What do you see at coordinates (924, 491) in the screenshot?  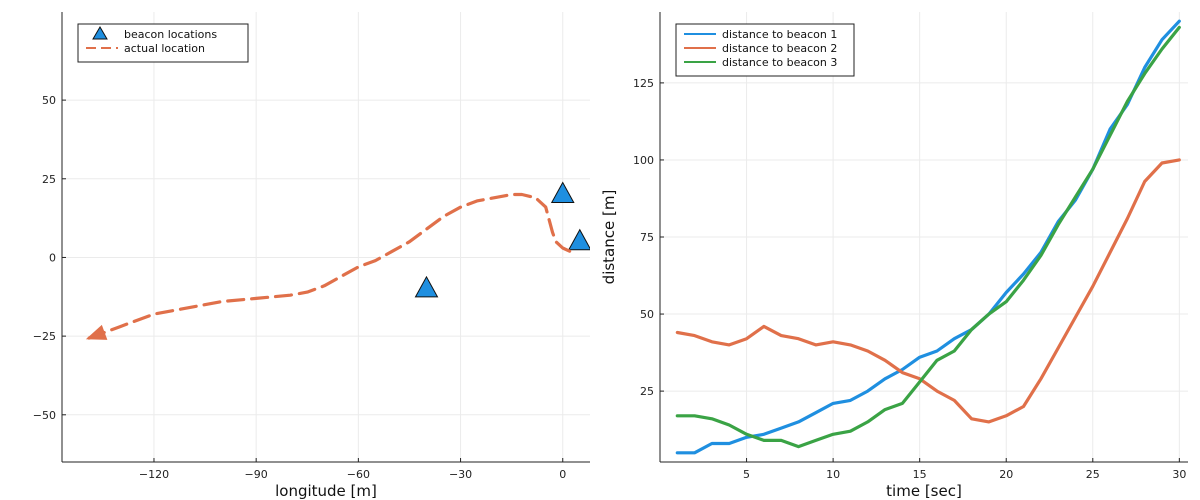 I see `plot2-x-label: time [sec]` at bounding box center [924, 491].